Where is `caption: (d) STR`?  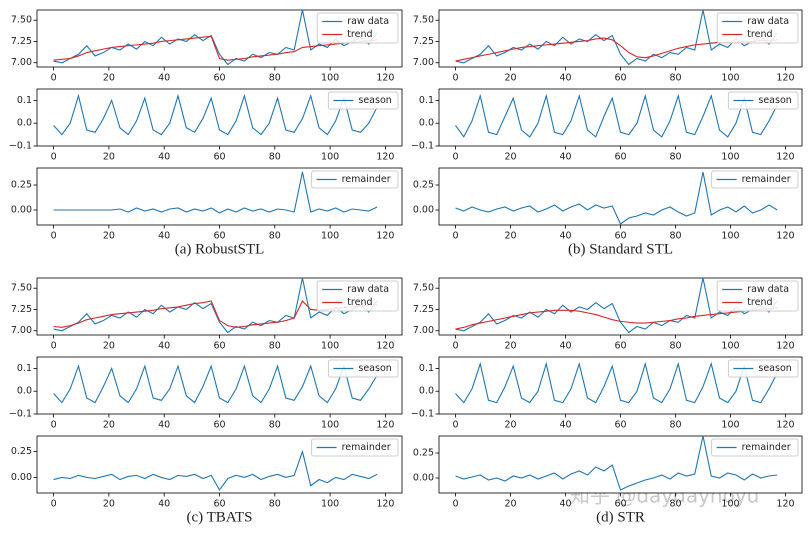
caption: (d) STR is located at coordinates (620, 517).